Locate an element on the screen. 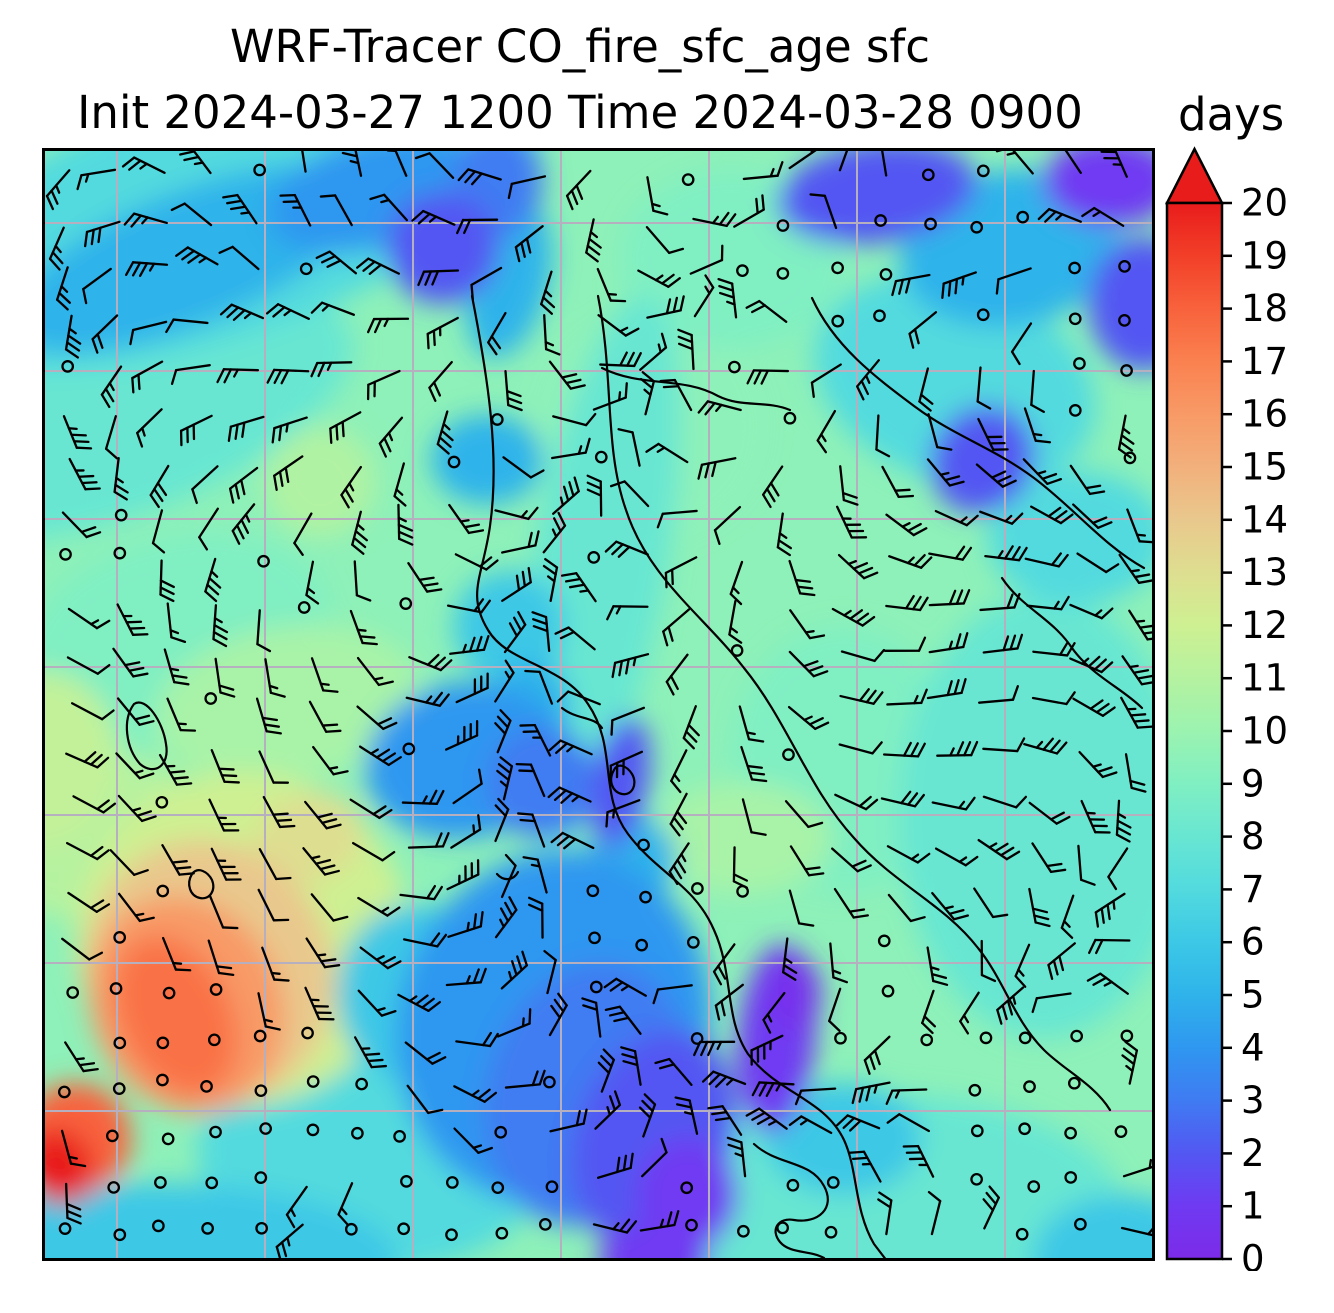 This screenshot has width=1334, height=1313. colorbar-tick-label: 4 is located at coordinates (1253, 1047).